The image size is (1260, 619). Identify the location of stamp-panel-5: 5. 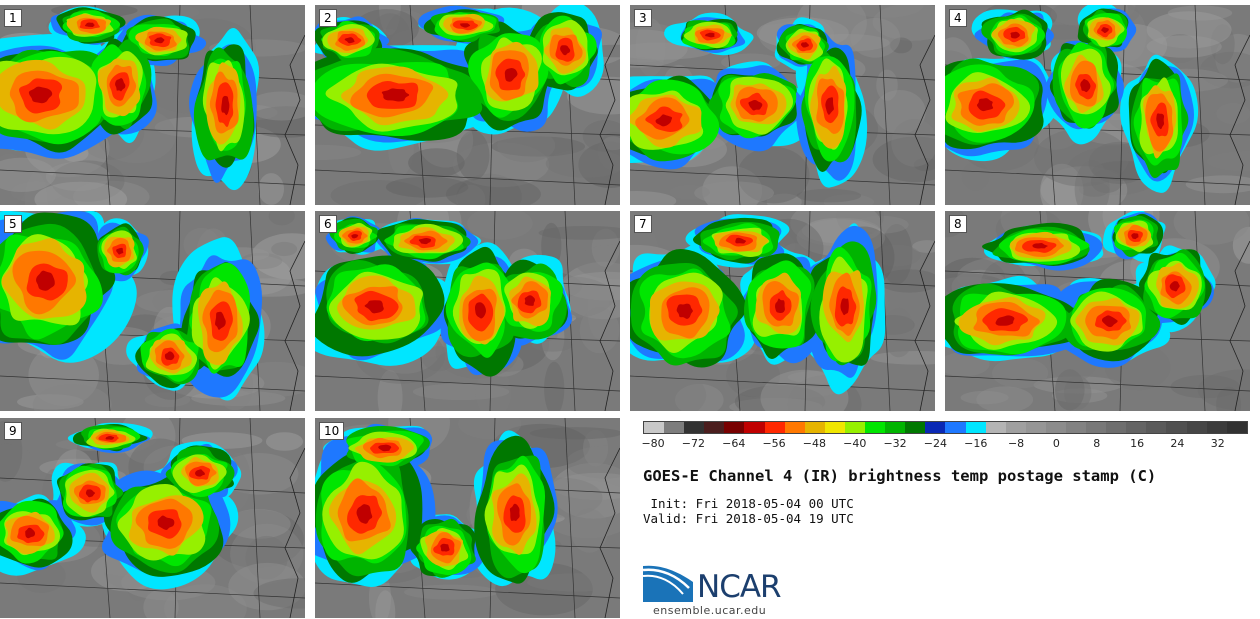
(152, 311).